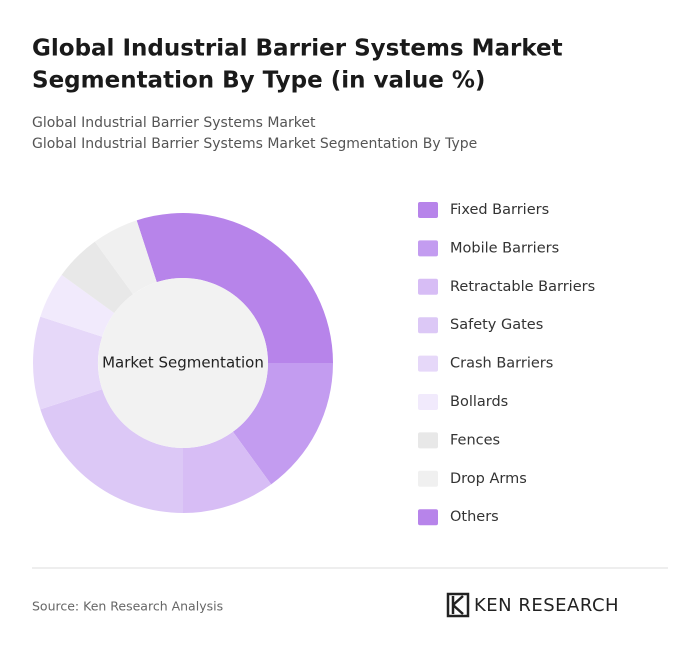 This screenshot has height=657, width=700. What do you see at coordinates (546, 605) in the screenshot?
I see `logo-text: KEN RESEARCH` at bounding box center [546, 605].